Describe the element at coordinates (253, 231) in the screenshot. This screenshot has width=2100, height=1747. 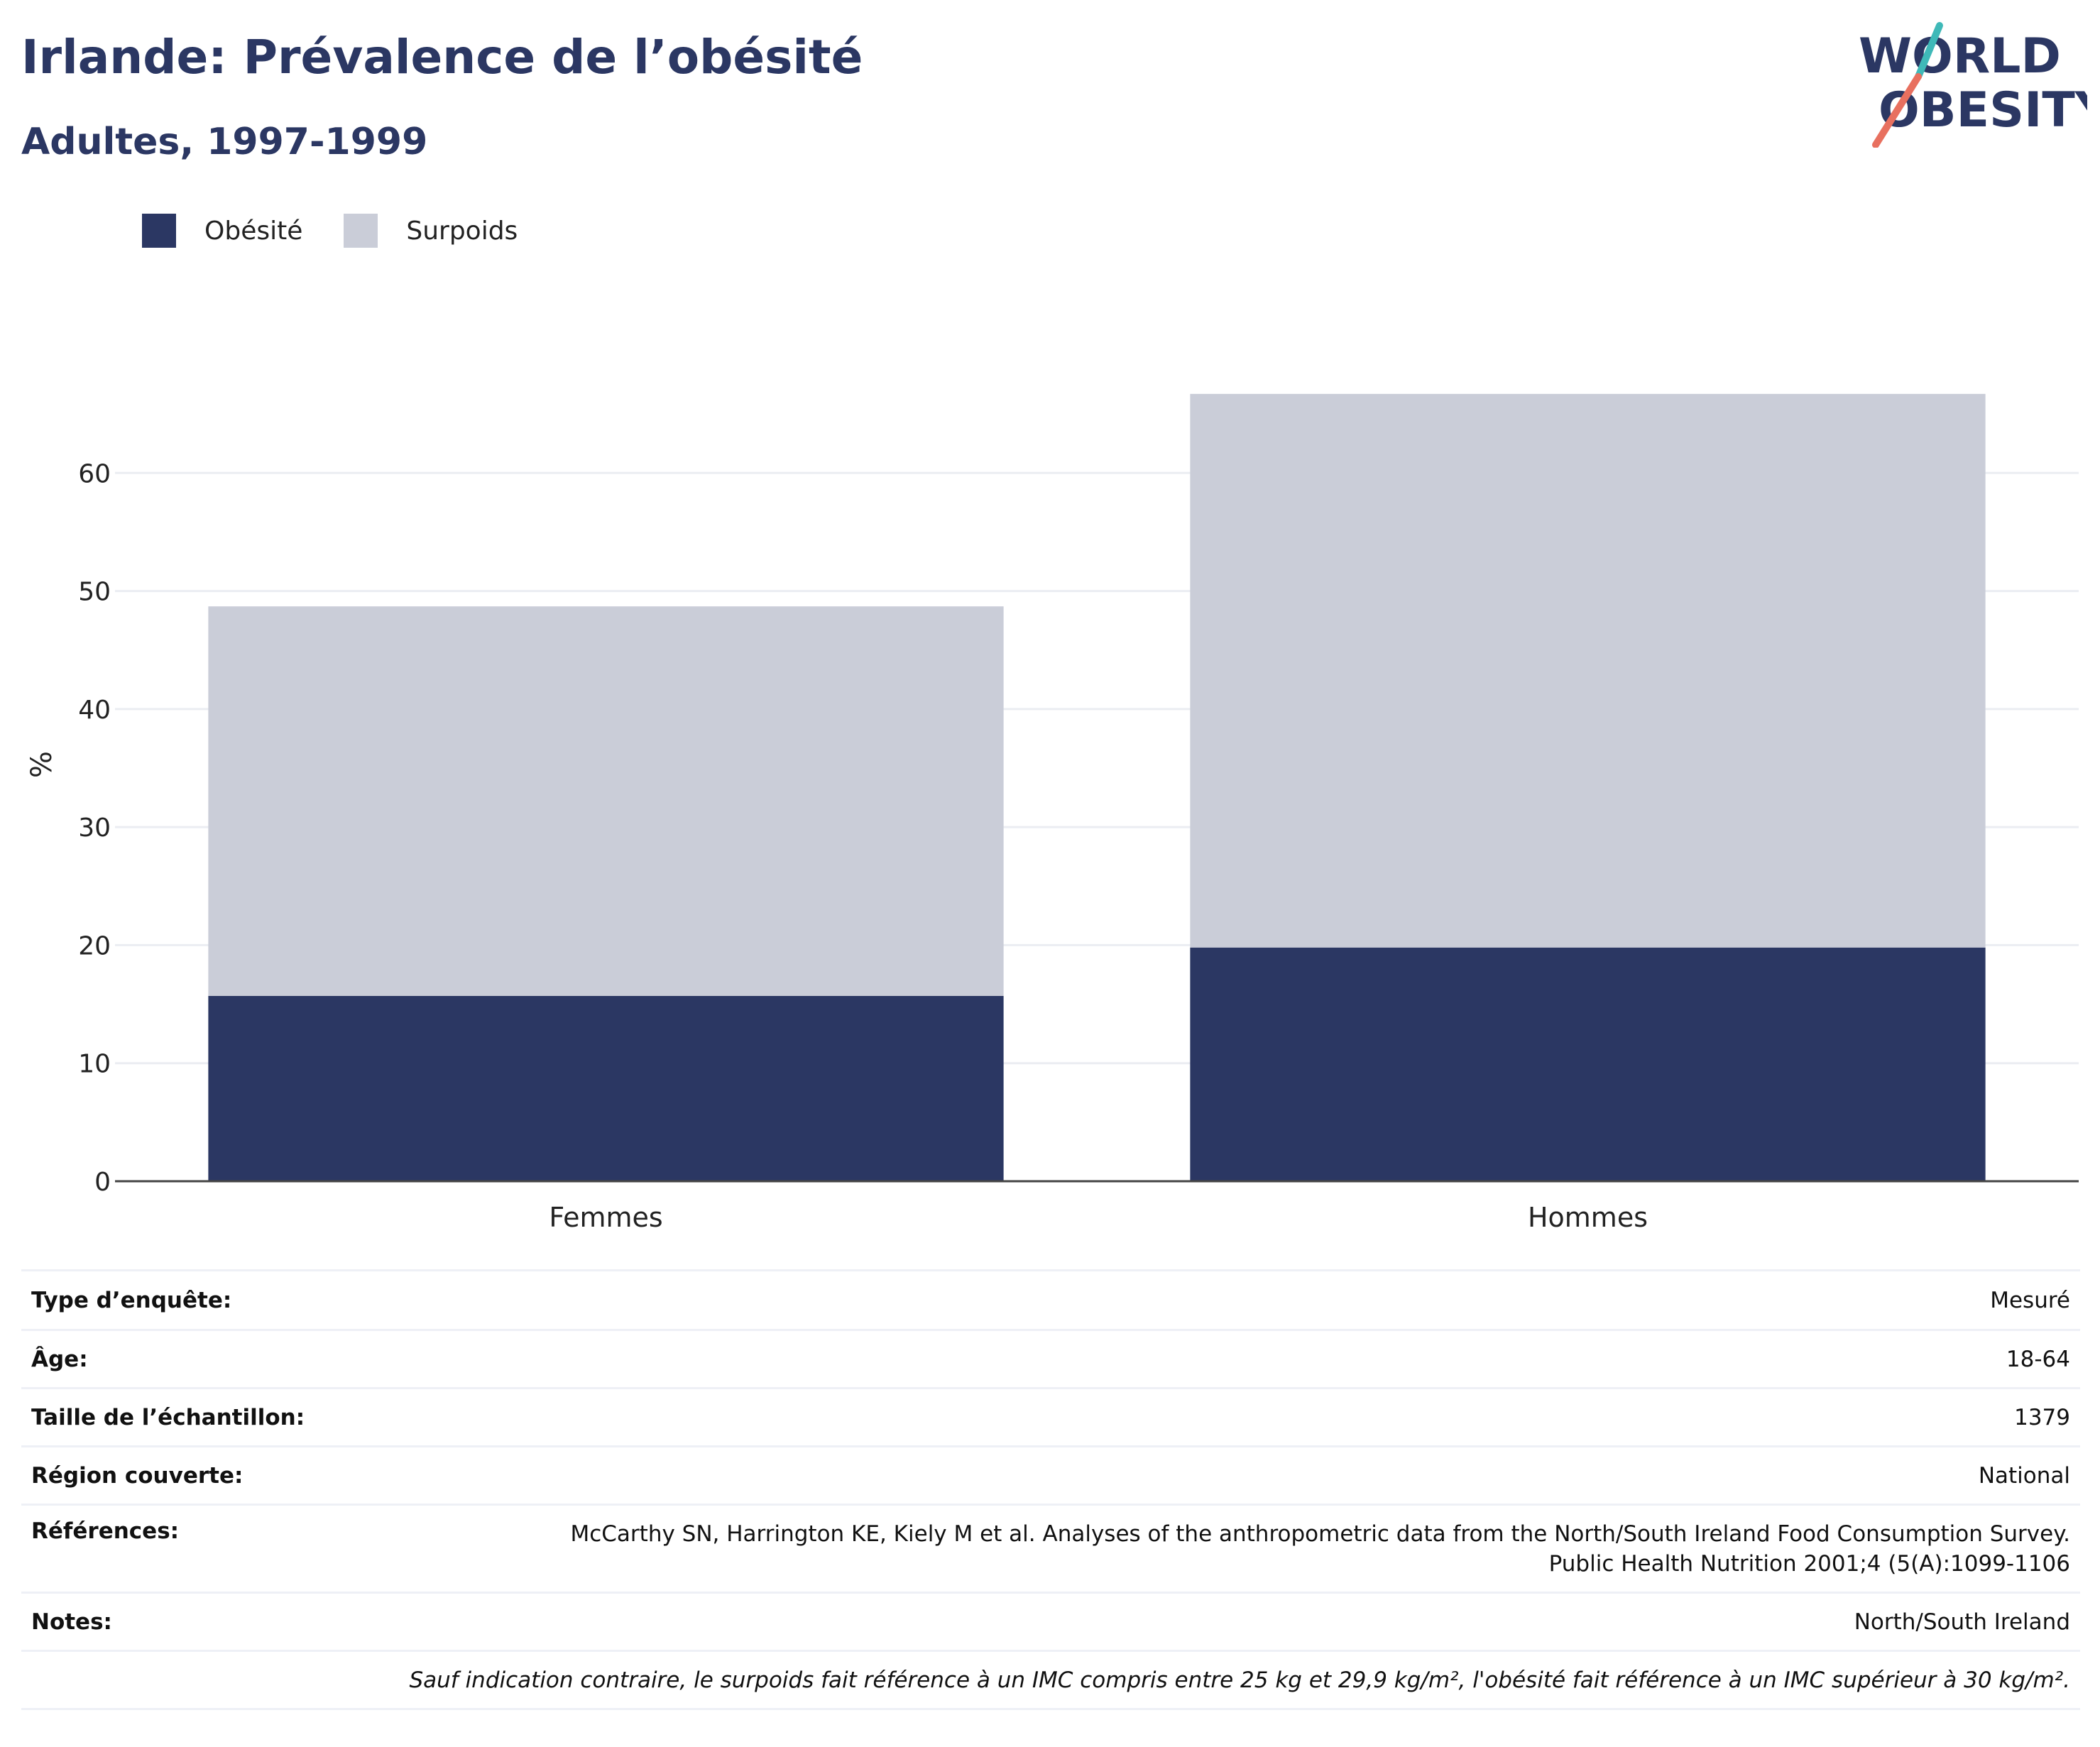
I see `legend-label-obesite: Obésité` at that location.